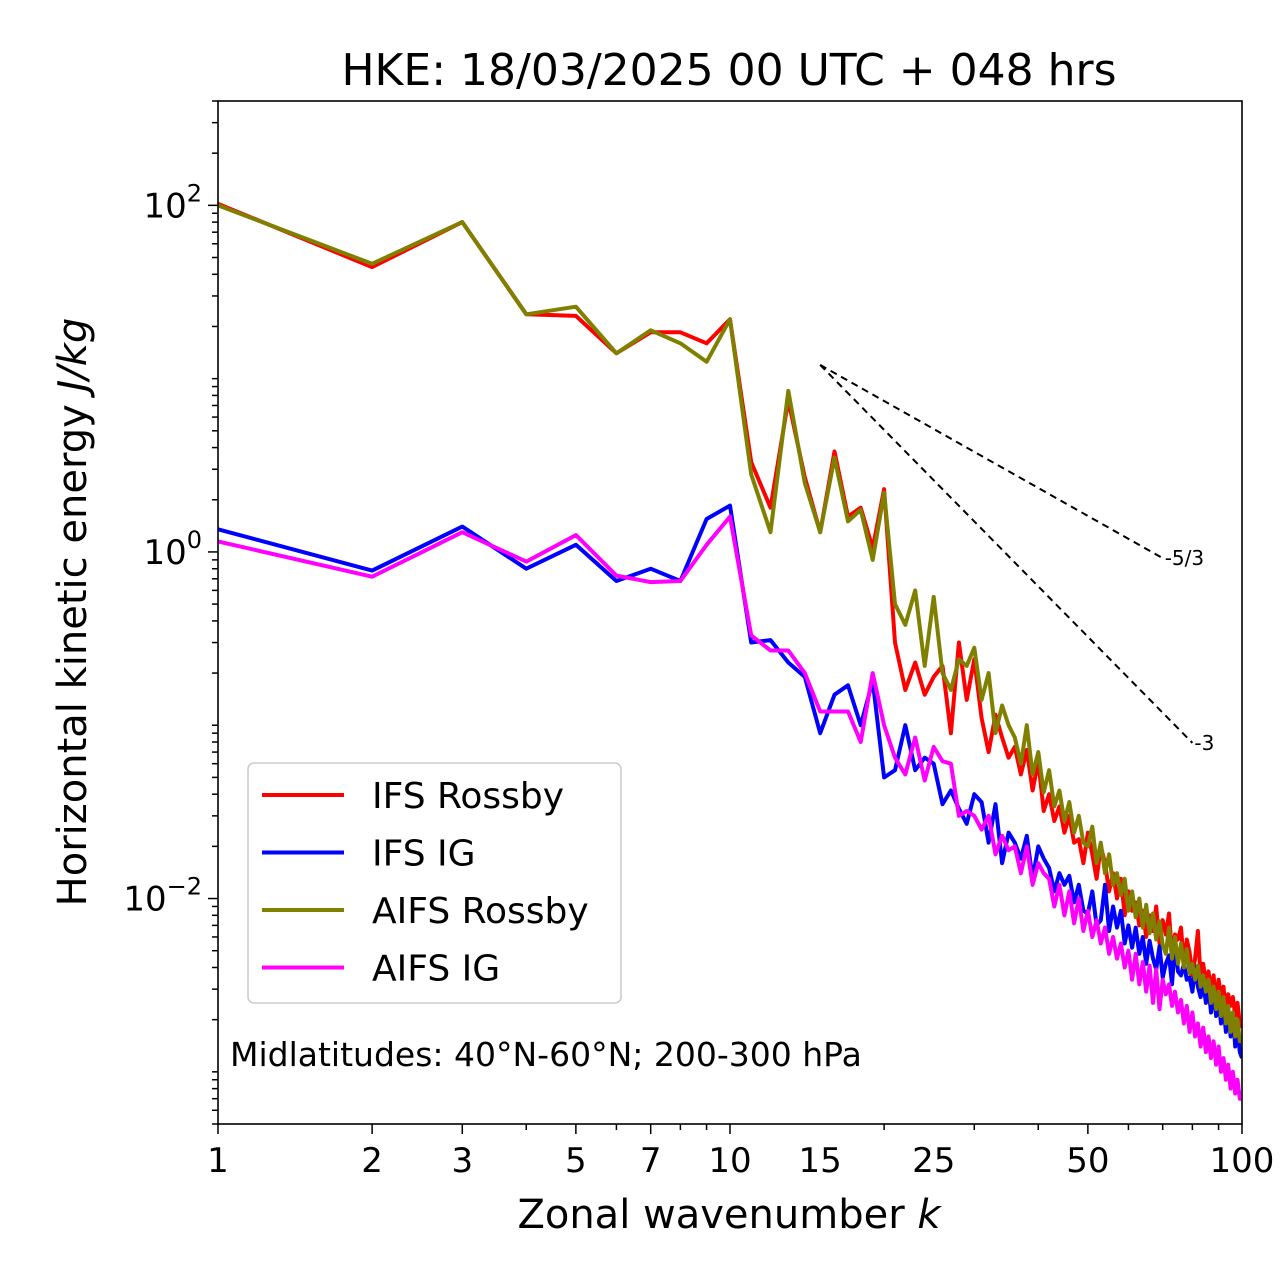 The width and height of the screenshot is (1280, 1288). I want to click on x-tick-label: 1, so click(218, 1161).